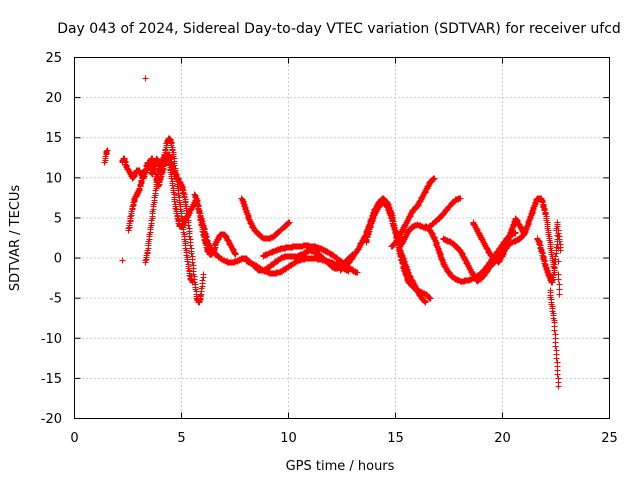  I want to click on y-axis-label: SDTVAR / TECUs, so click(15, 238).